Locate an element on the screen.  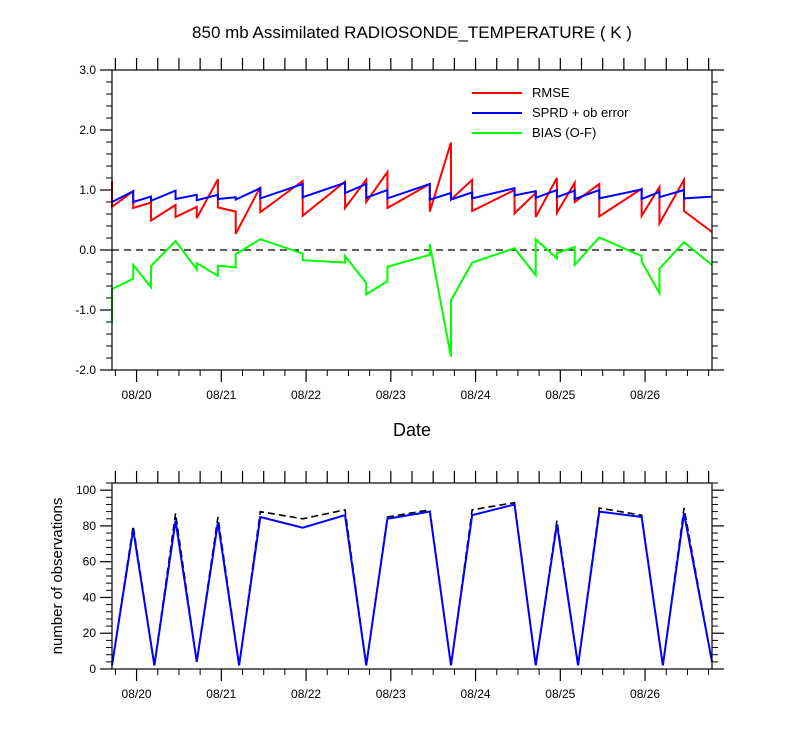
y-tick-label: 2.0 is located at coordinates (87, 130).